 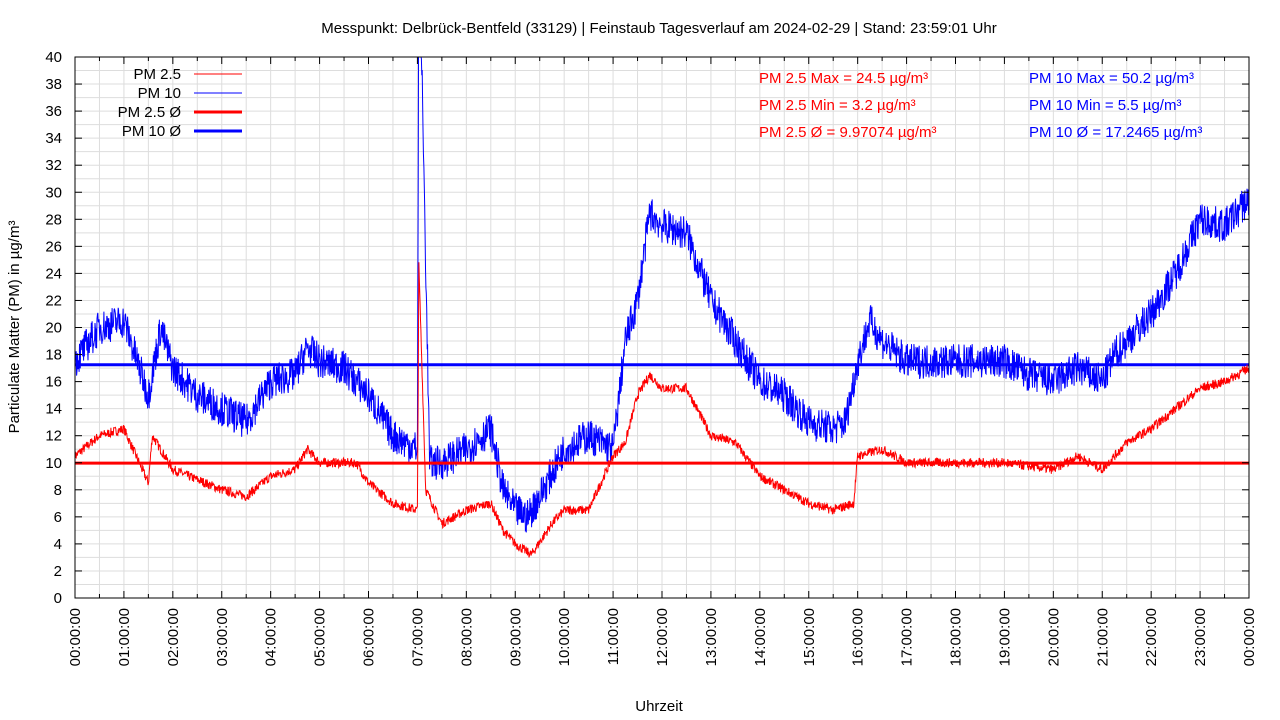 I want to click on x-tick-label: 15:00:00, so click(x=809, y=637).